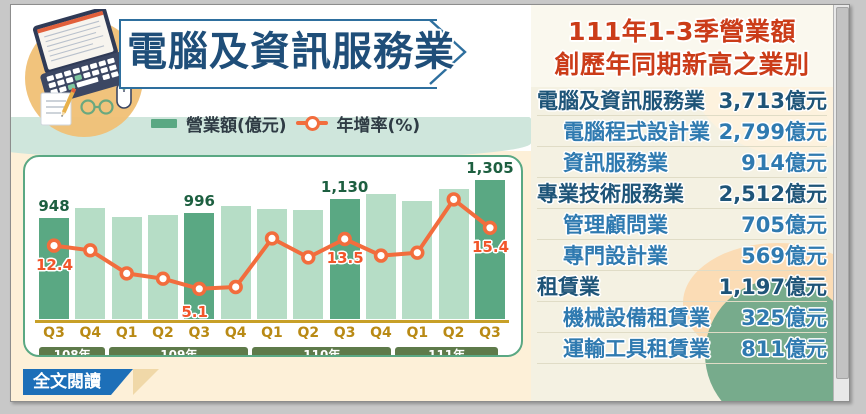 This screenshot has width=866, height=414. I want to click on industry-revenue-value: 705億元, so click(784, 225).